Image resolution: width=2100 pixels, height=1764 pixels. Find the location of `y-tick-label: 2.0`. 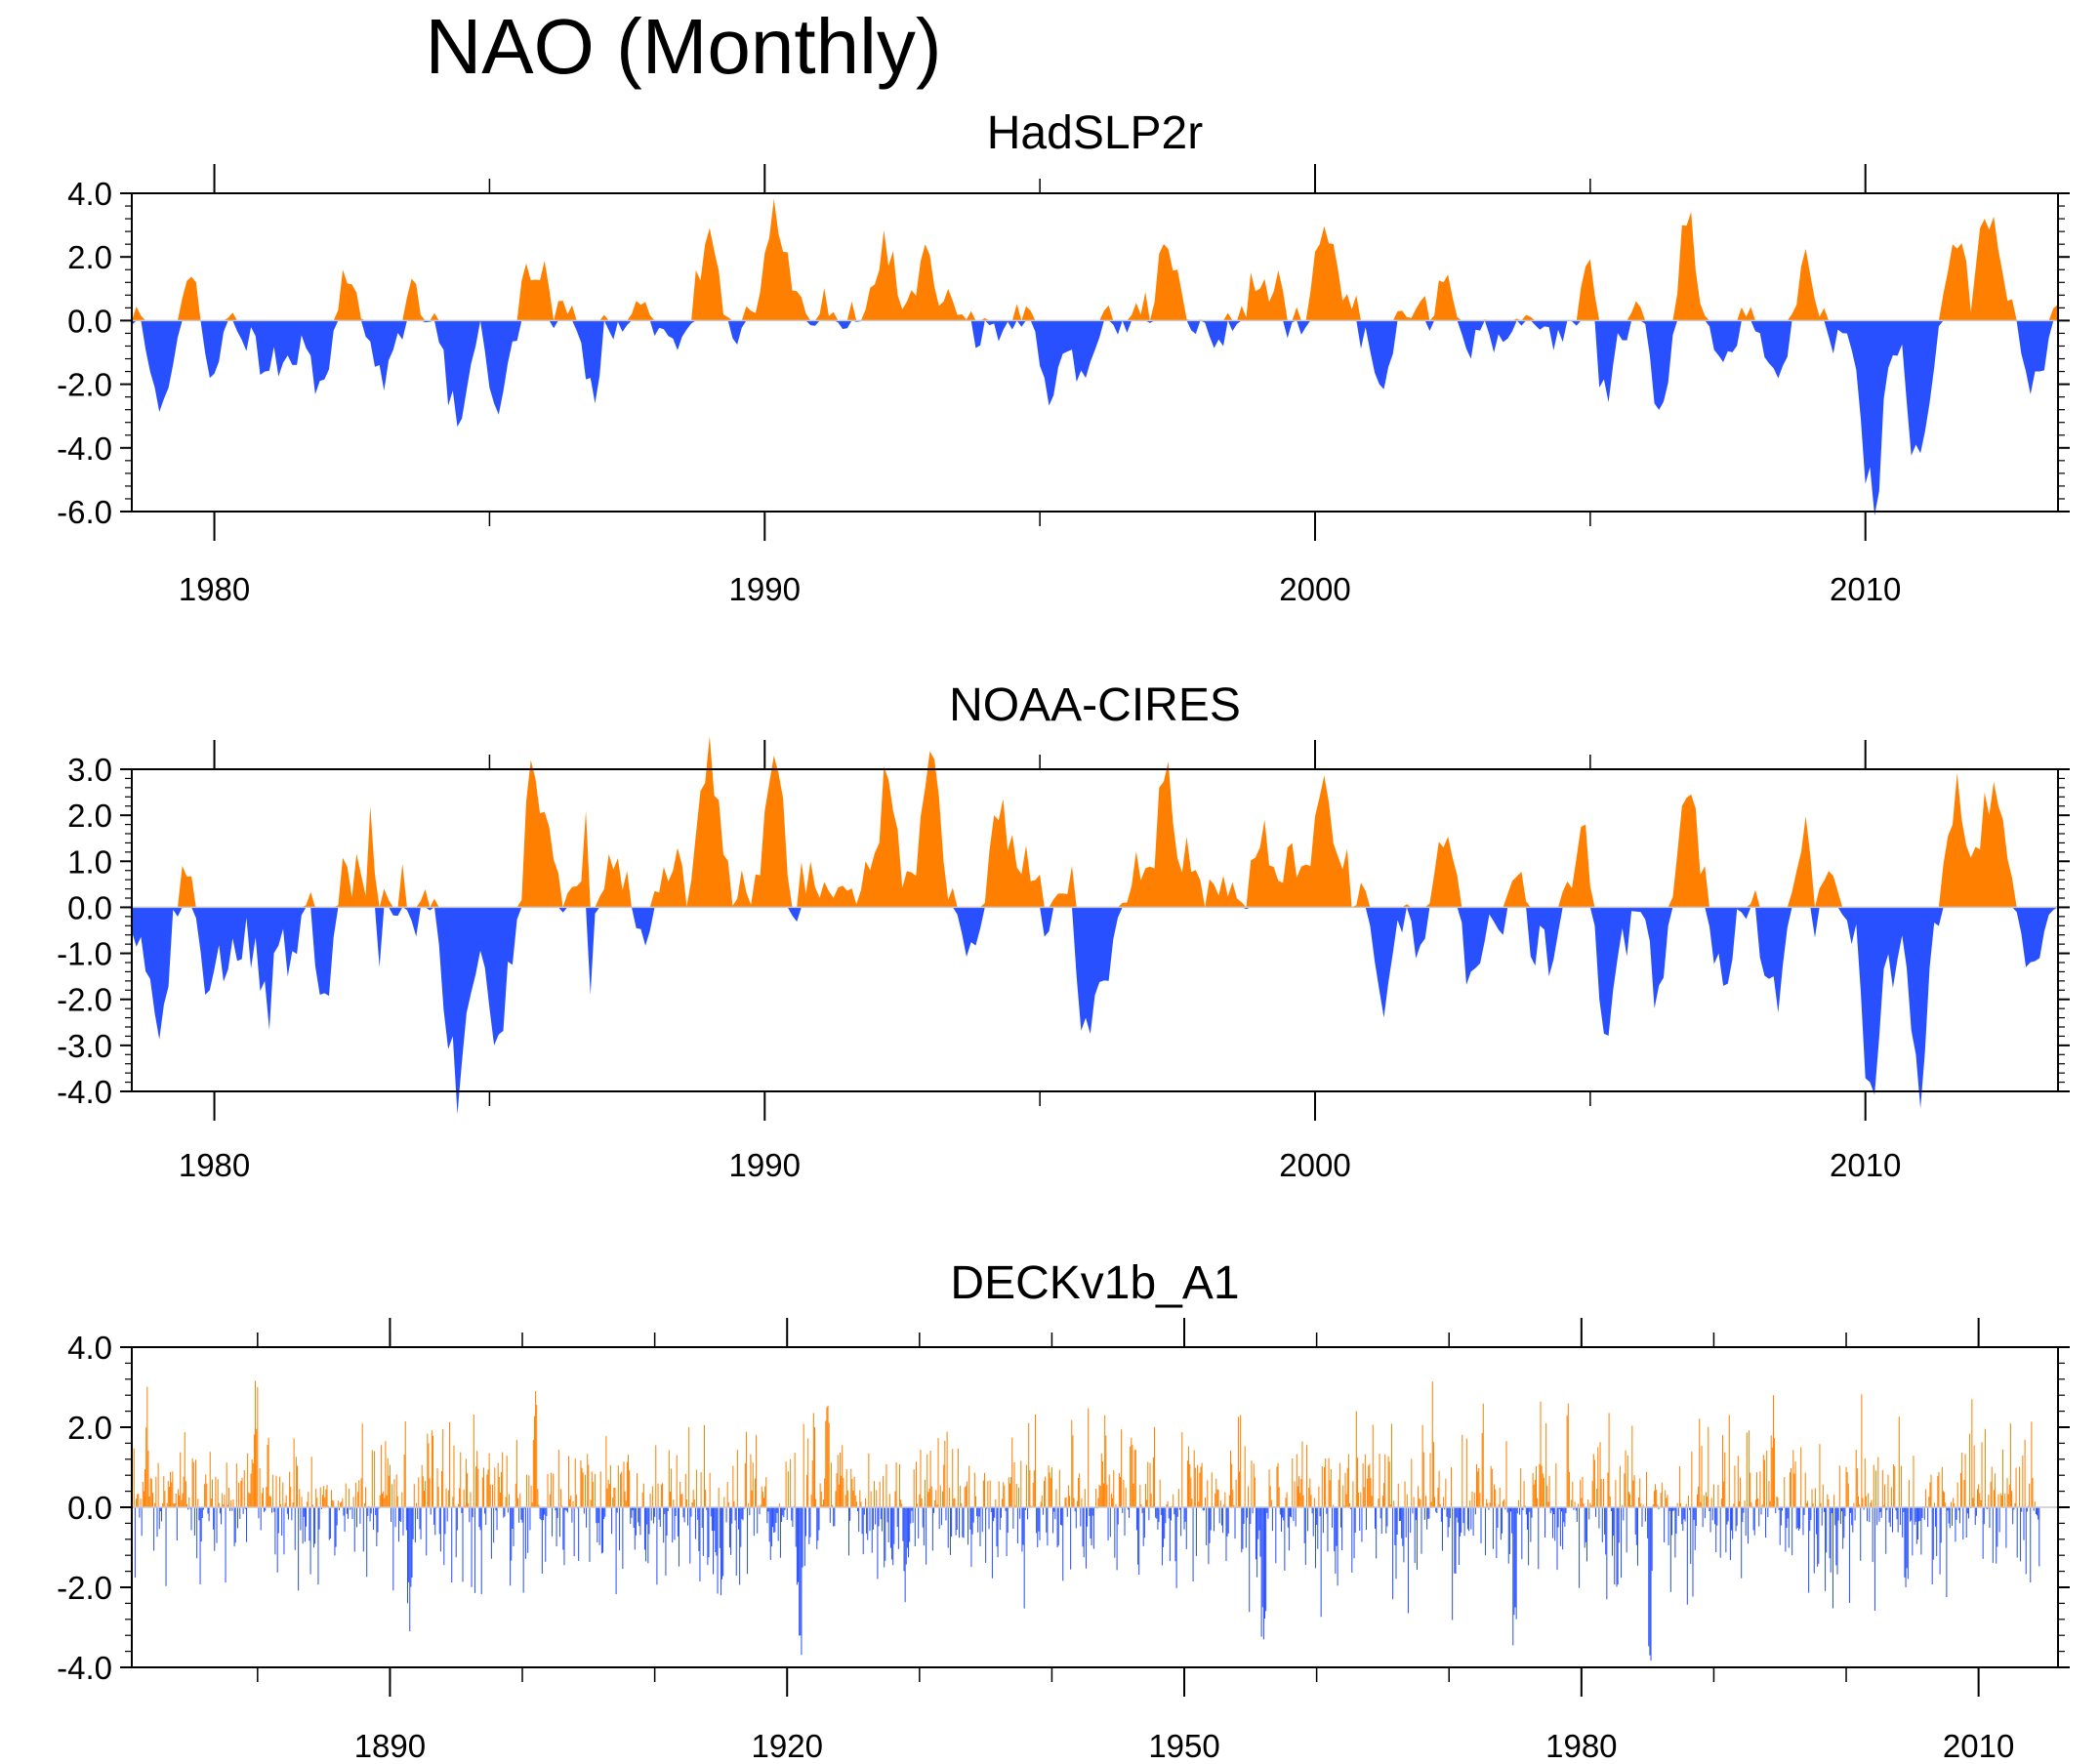

y-tick-label: 2.0 is located at coordinates (89, 257).